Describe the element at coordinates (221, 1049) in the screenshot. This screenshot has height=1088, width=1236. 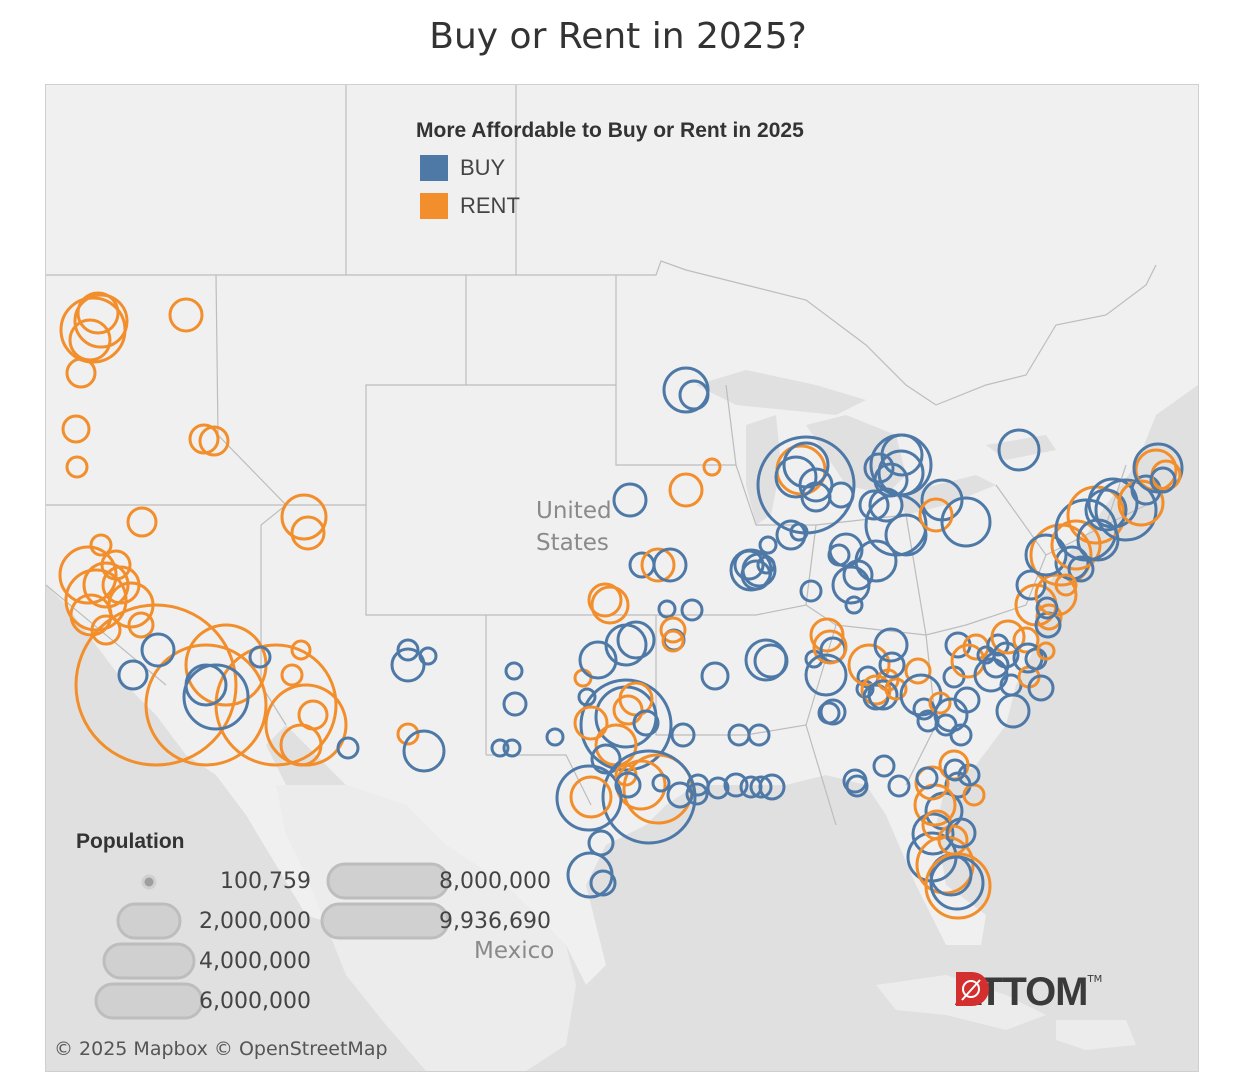
I see `map-attribution: © 2025 Mapbox © OpenStreetMap` at that location.